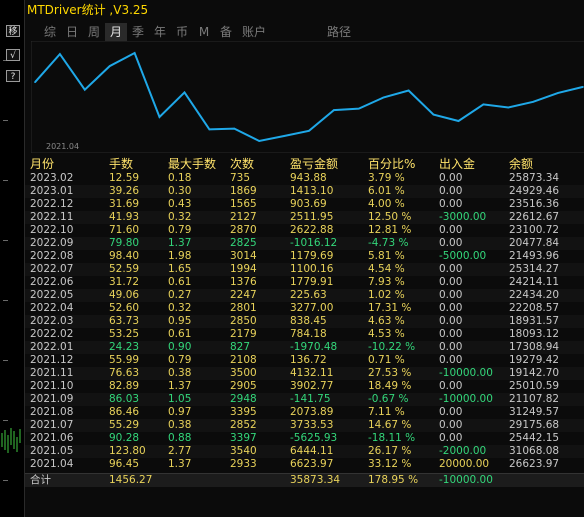 The height and width of the screenshot is (517, 584). Describe the element at coordinates (116, 32) in the screenshot. I see `tab-month: 月` at that location.